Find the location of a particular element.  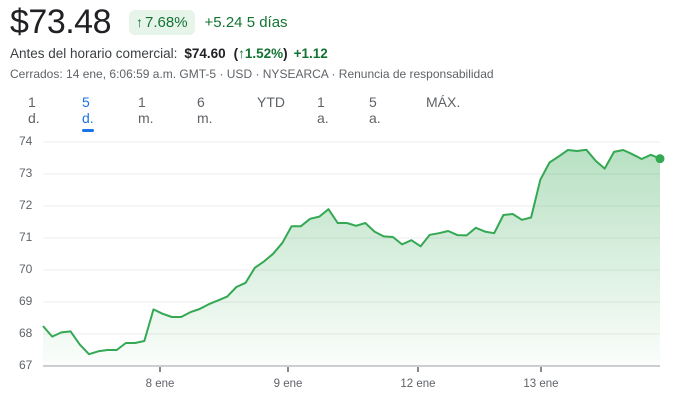

y-axis-label: 71 is located at coordinates (26, 237).